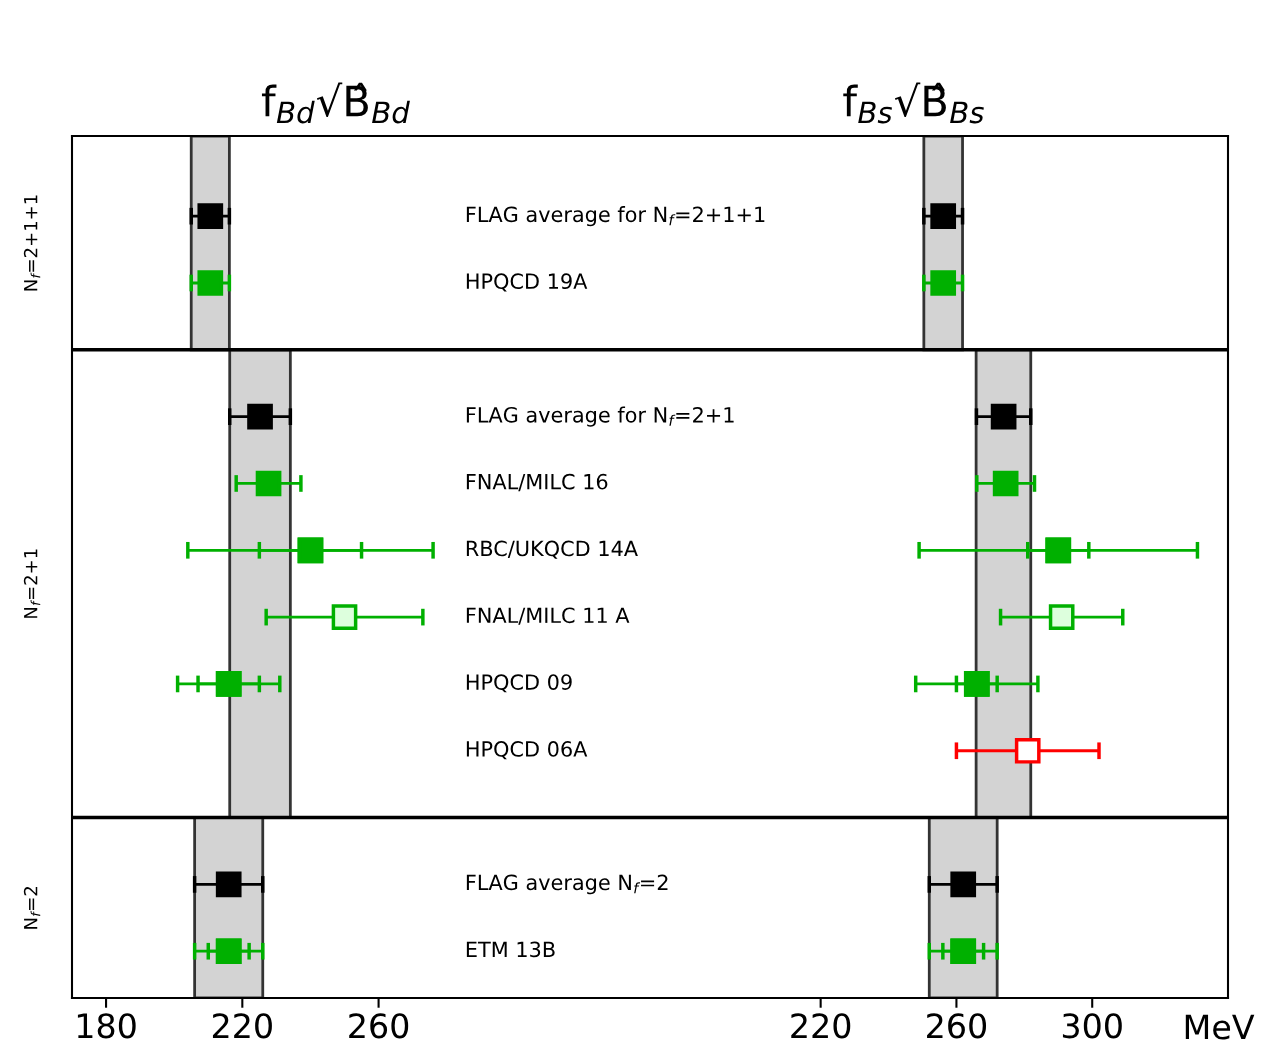 This screenshot has height=1052, width=1287. I want to click on category-label: HPQCD 09, so click(519, 683).